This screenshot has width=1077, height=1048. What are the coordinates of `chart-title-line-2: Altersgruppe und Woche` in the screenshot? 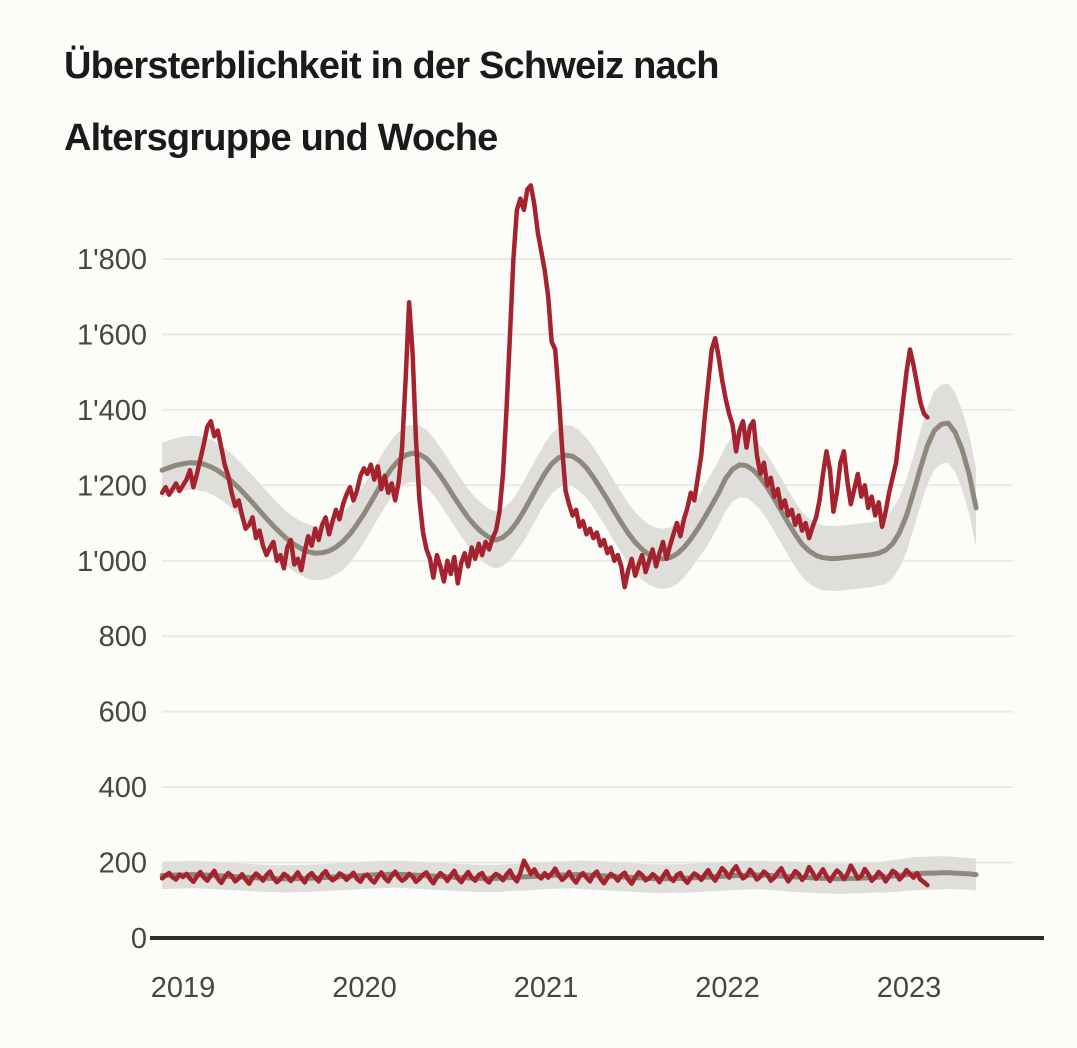 It's located at (281, 138).